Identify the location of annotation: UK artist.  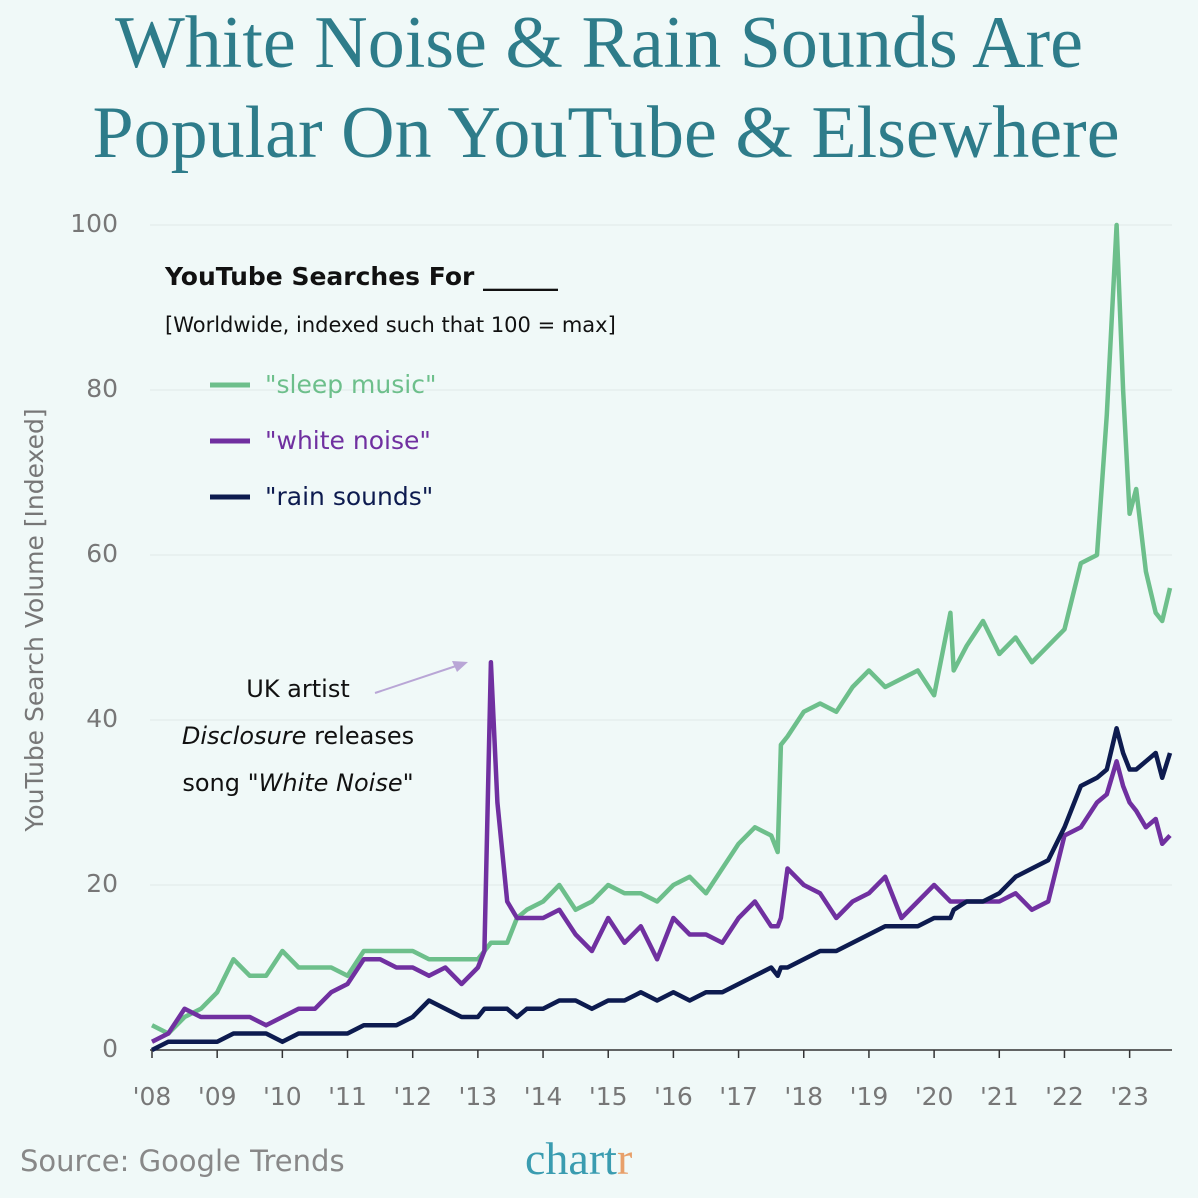
(298, 689).